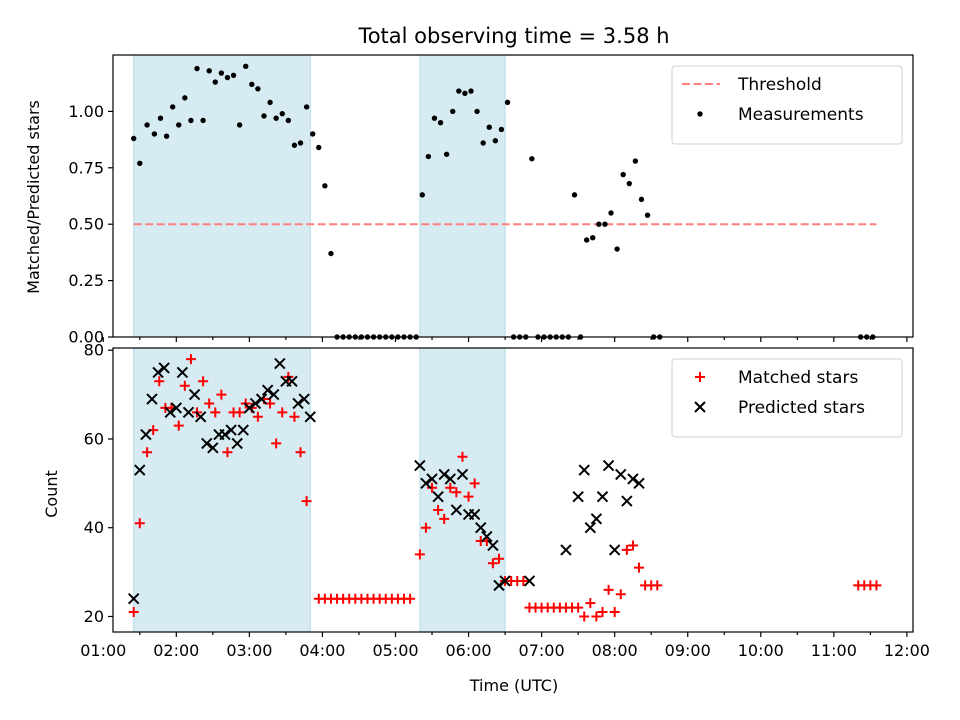 Image resolution: width=960 pixels, height=720 pixels. I want to click on x-tick-label: 01:00, so click(103, 650).